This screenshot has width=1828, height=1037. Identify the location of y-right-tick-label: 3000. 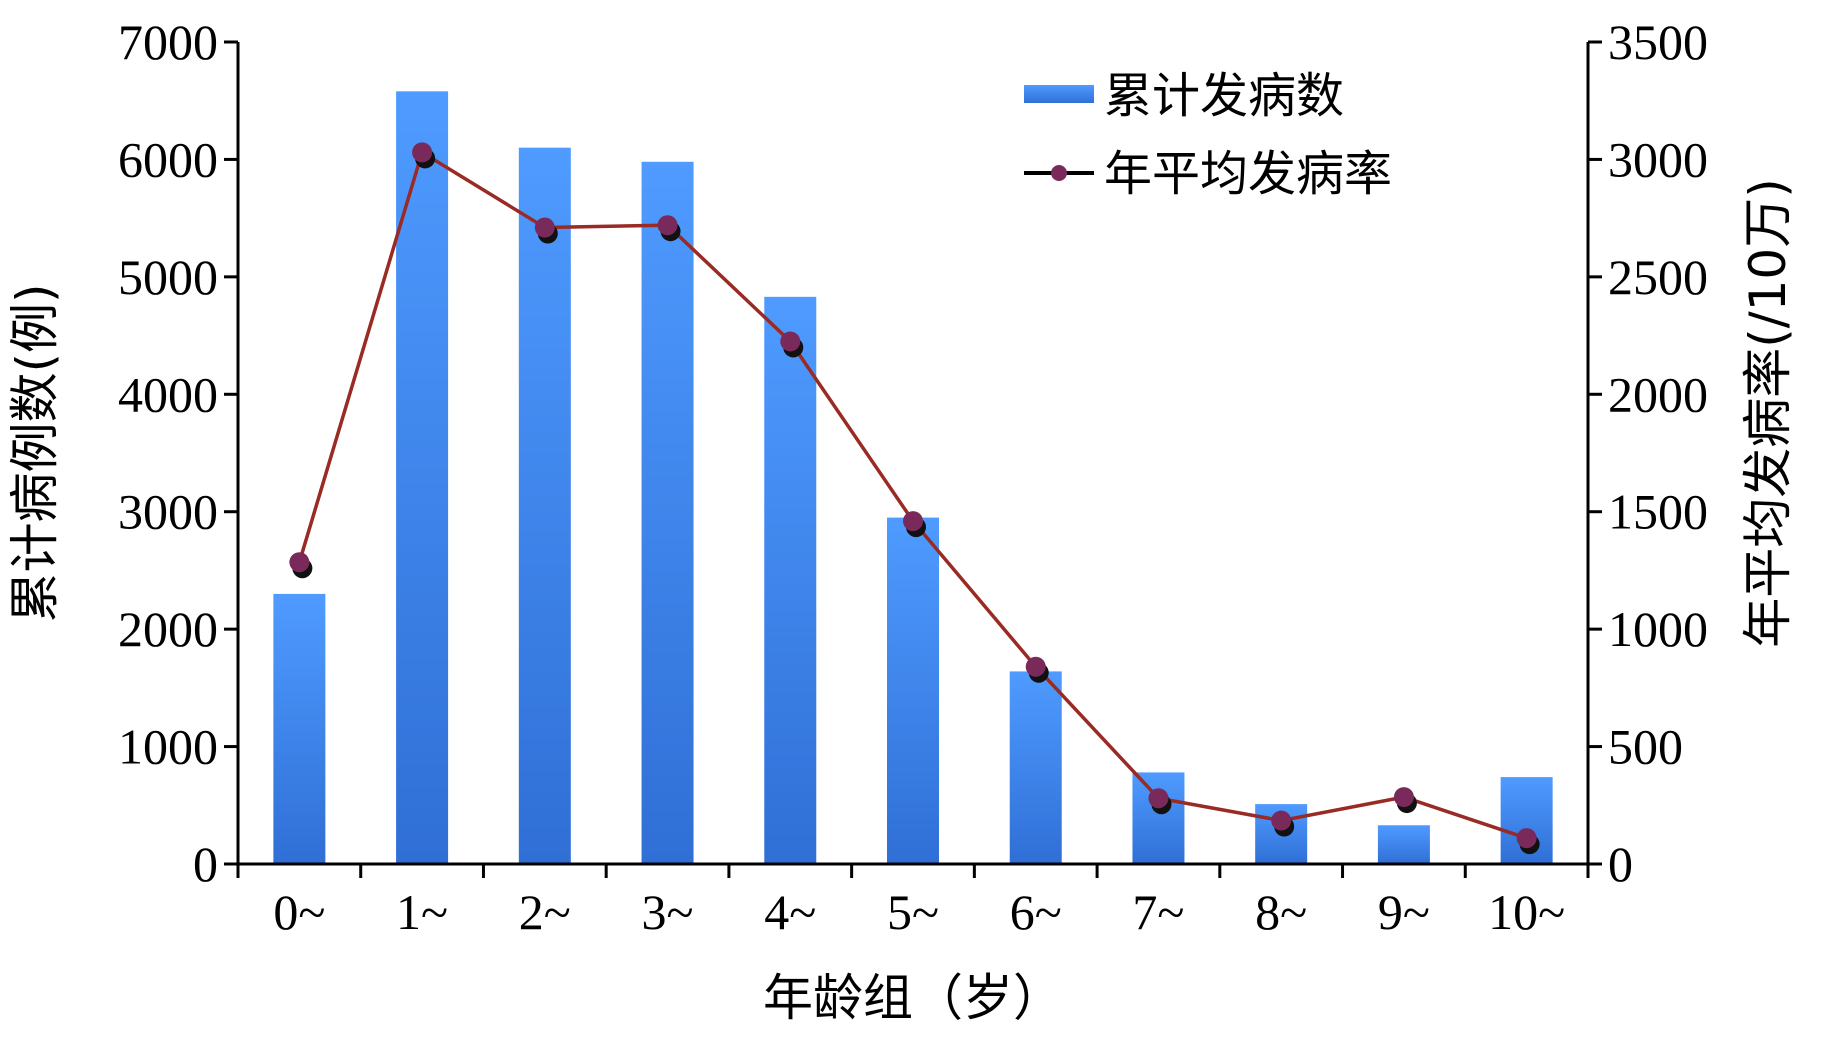
(1658, 159).